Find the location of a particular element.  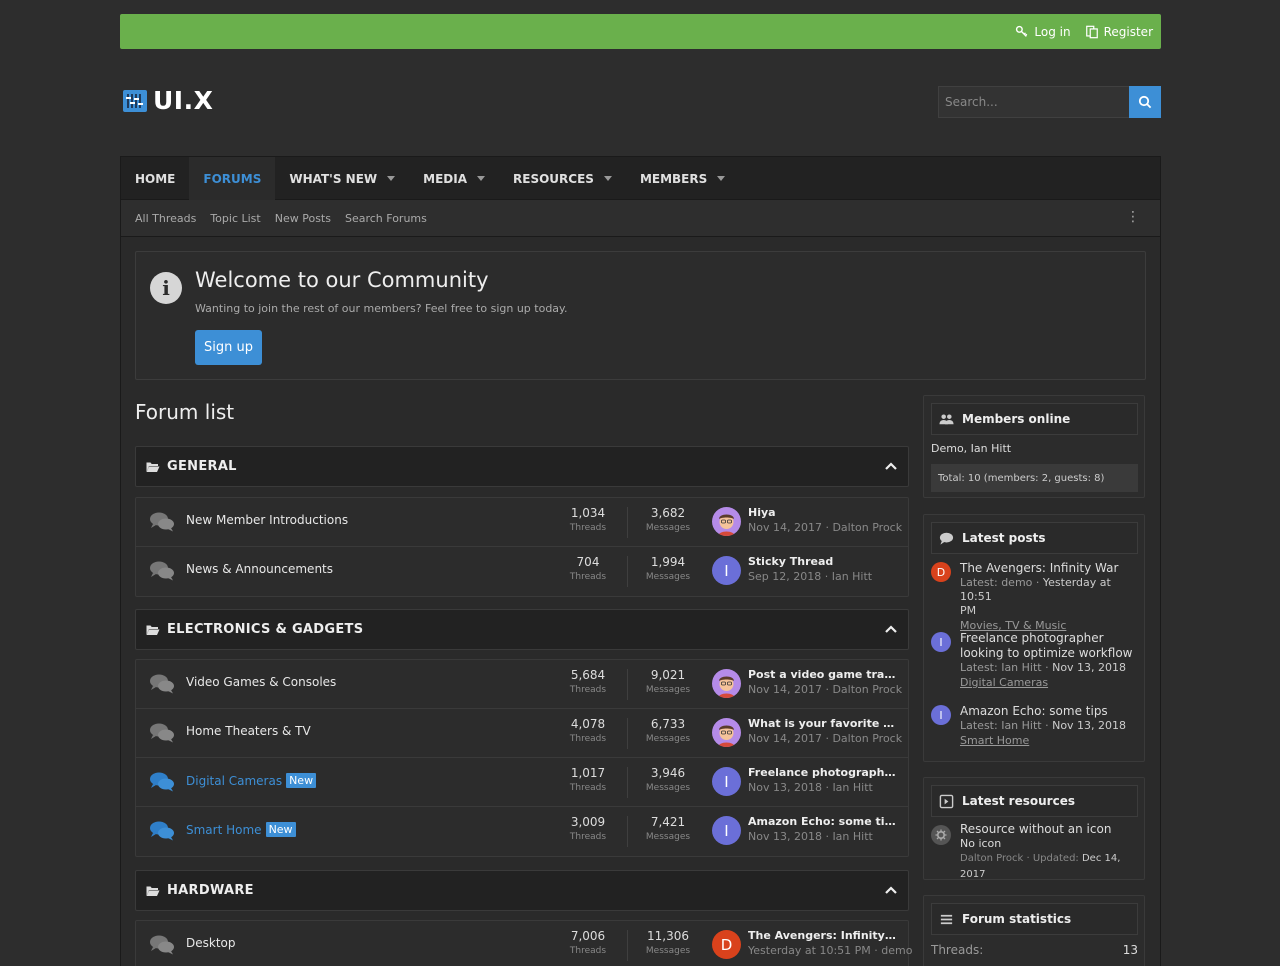

meta-prefix: Latest: demo · is located at coordinates (1001, 582).